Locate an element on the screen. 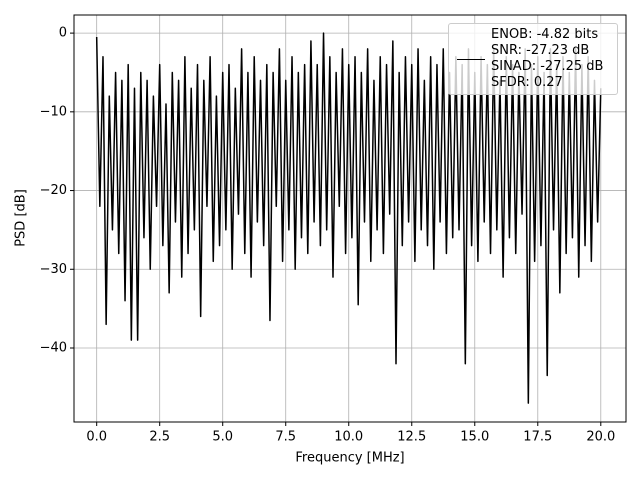  x-tick-label: 12.5 is located at coordinates (411, 437).